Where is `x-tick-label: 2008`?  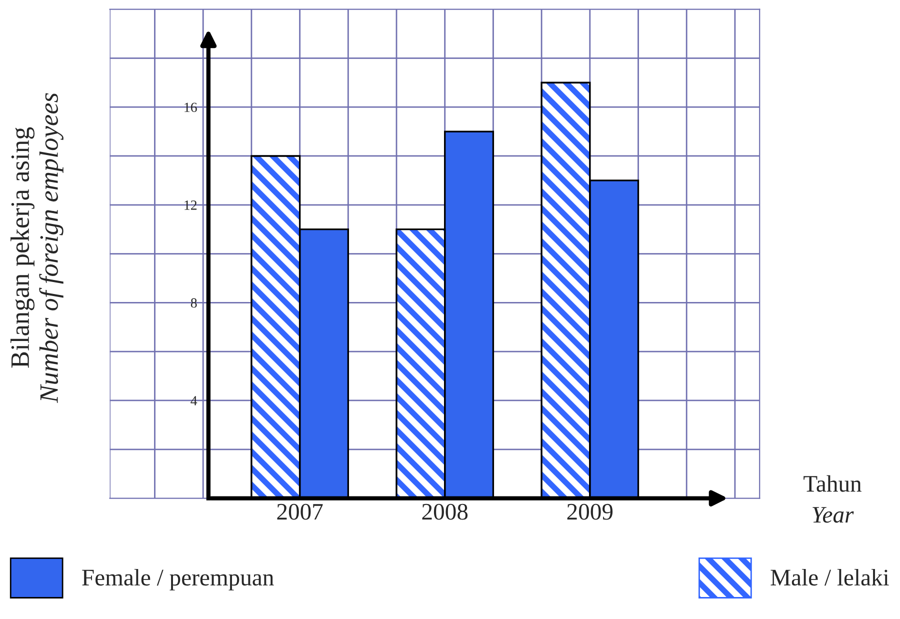 x-tick-label: 2008 is located at coordinates (445, 512).